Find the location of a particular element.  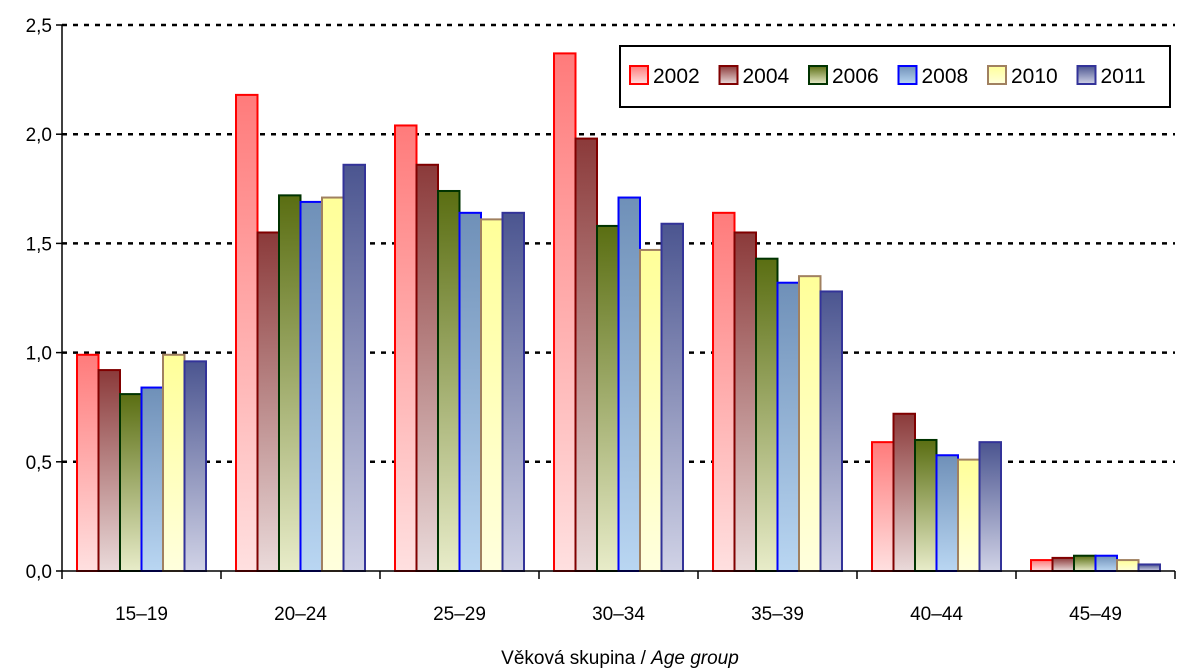

bar-2004-35–39 is located at coordinates (745, 401).